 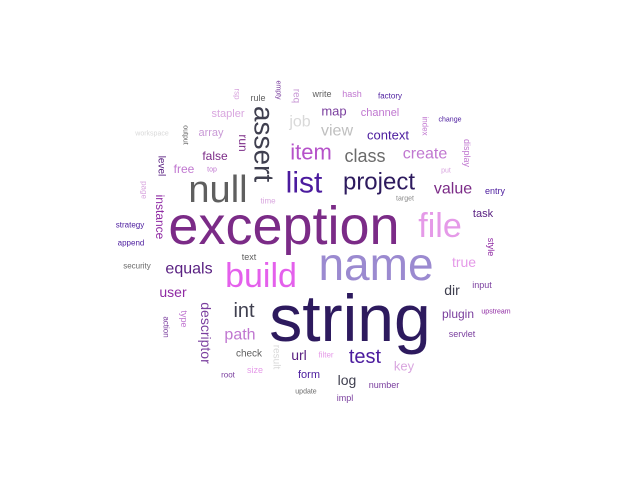 What do you see at coordinates (446, 171) in the screenshot?
I see `word-put: put` at bounding box center [446, 171].